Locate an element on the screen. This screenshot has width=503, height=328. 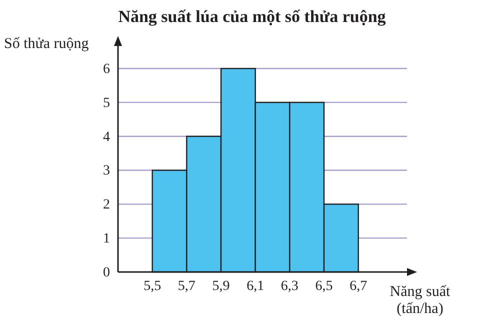
x-tick-label: 5,7 is located at coordinates (187, 286).